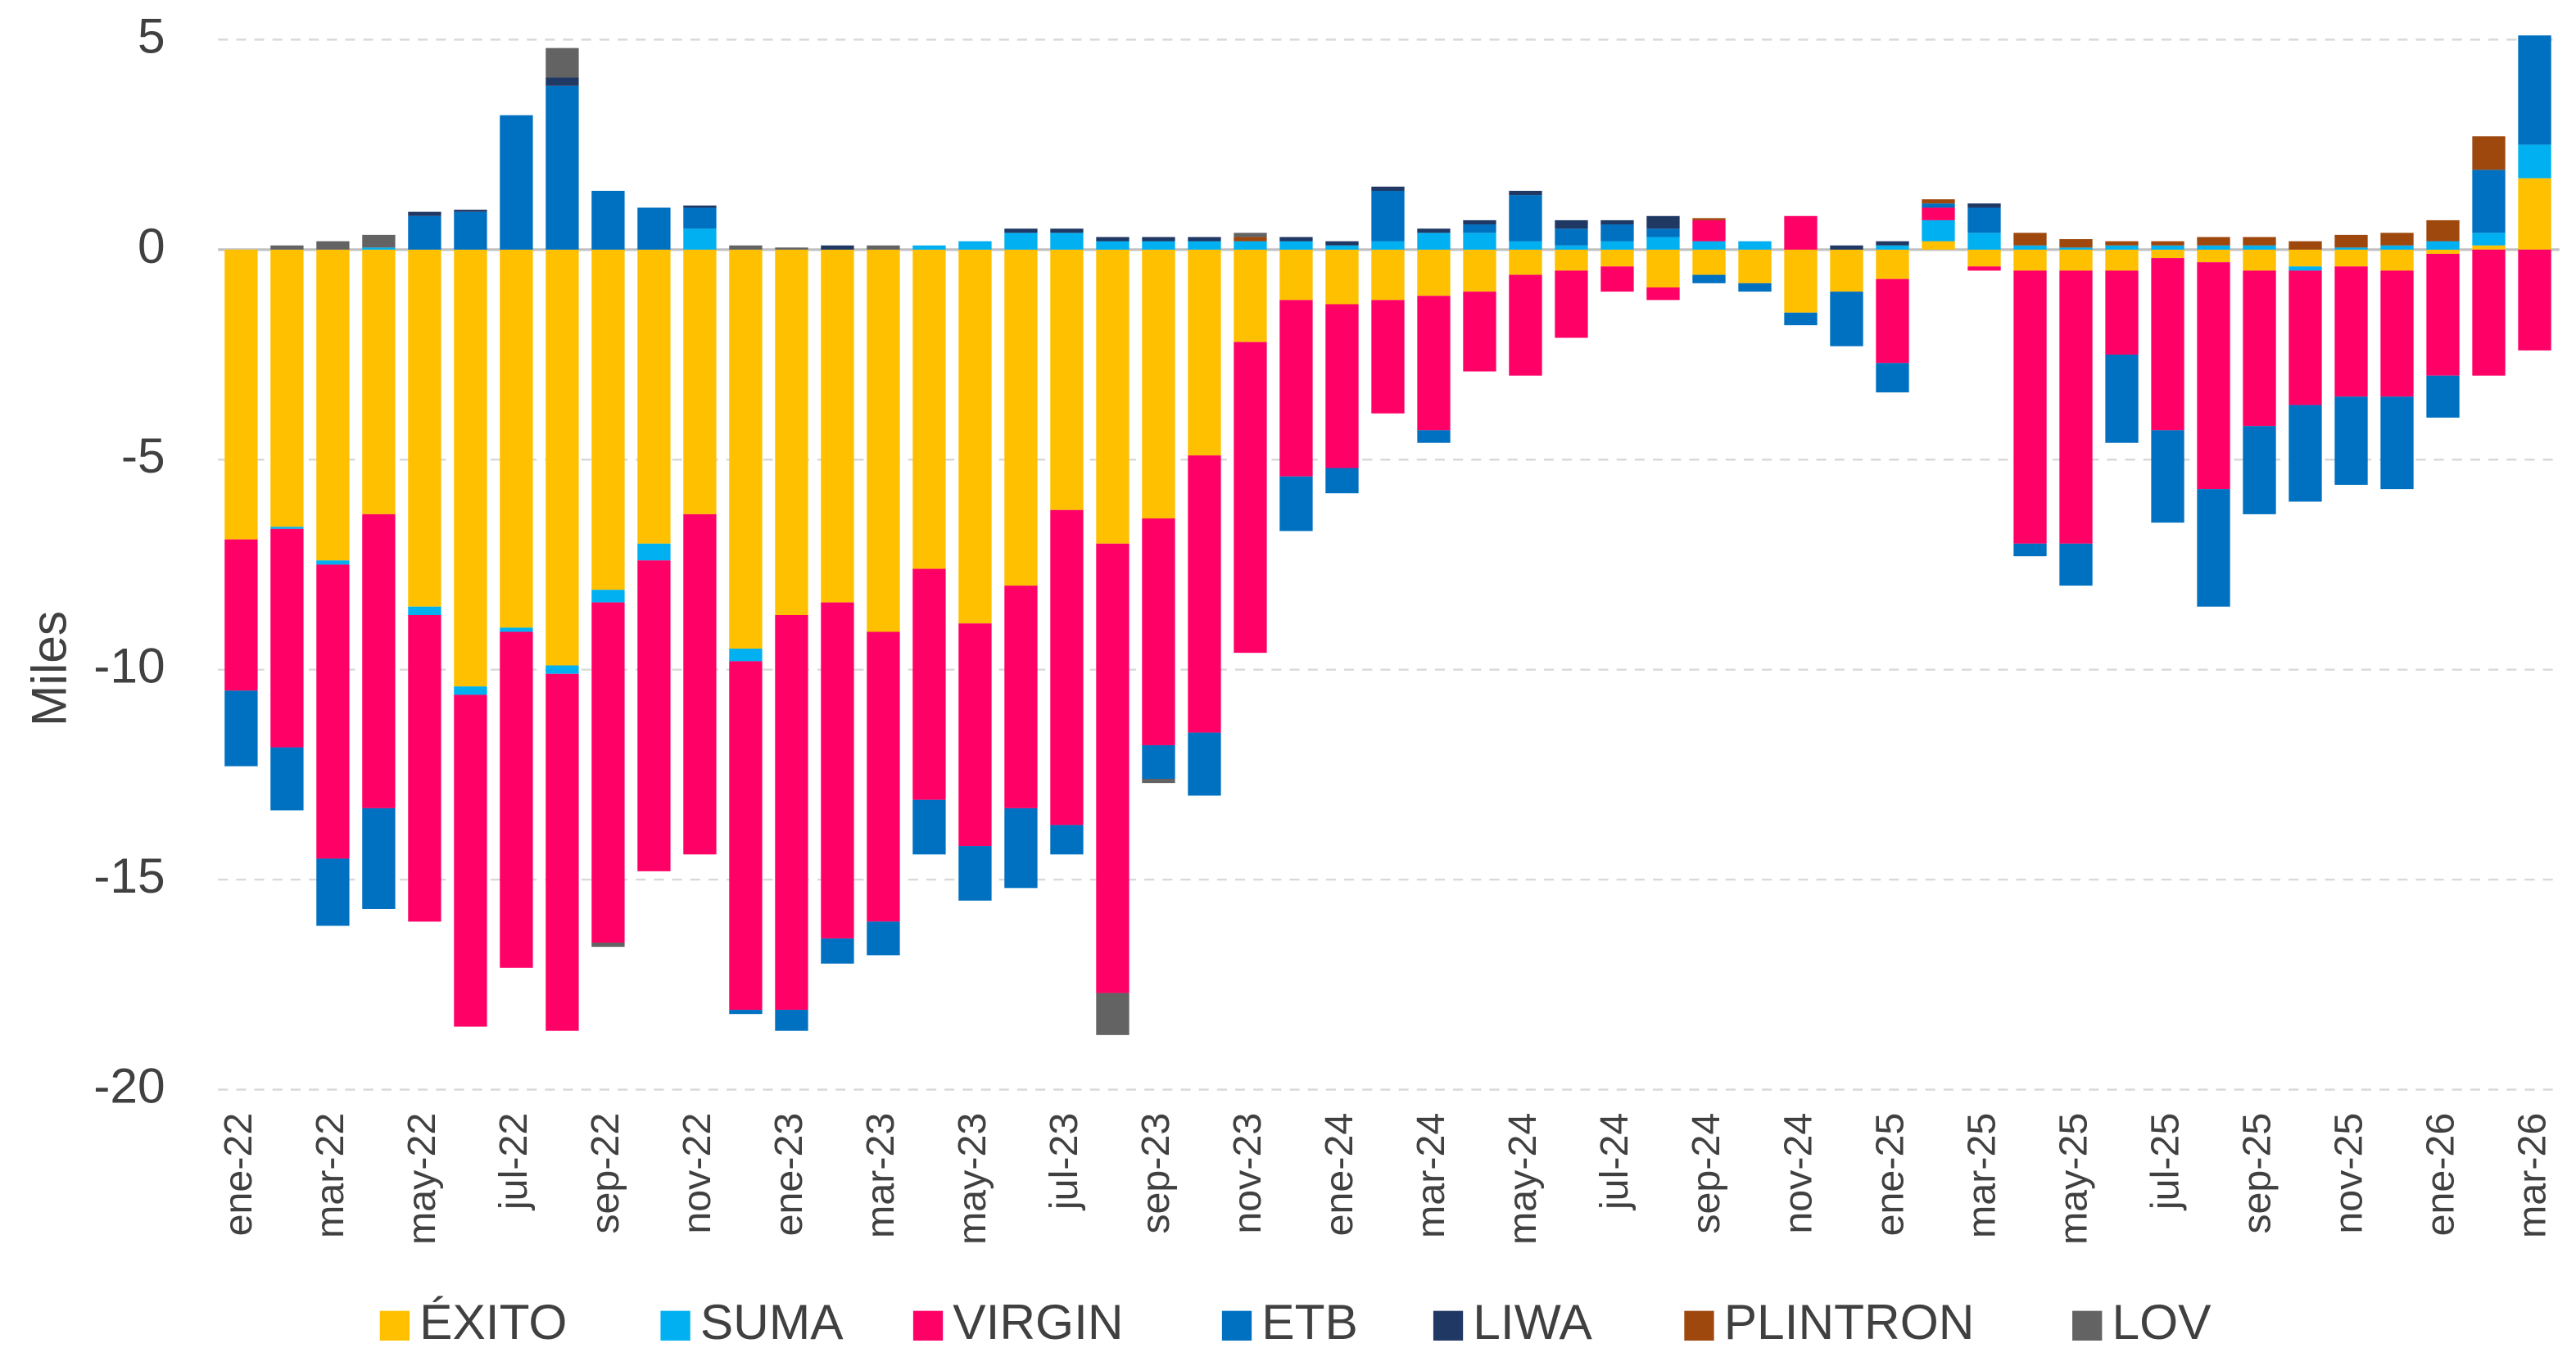  Describe the element at coordinates (422, 1179) in the screenshot. I see `x-tick-label: may-22` at that location.